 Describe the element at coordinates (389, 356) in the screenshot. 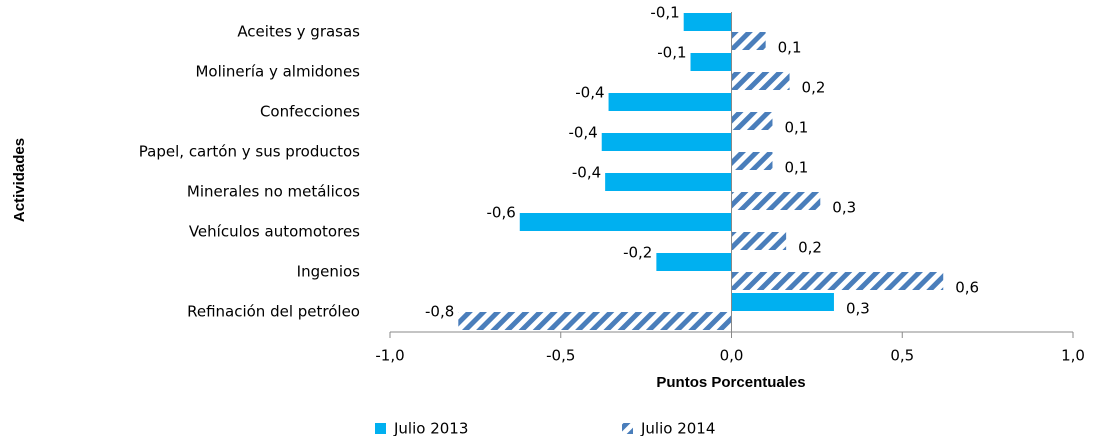

I see `x-tick-label: -1,0` at that location.